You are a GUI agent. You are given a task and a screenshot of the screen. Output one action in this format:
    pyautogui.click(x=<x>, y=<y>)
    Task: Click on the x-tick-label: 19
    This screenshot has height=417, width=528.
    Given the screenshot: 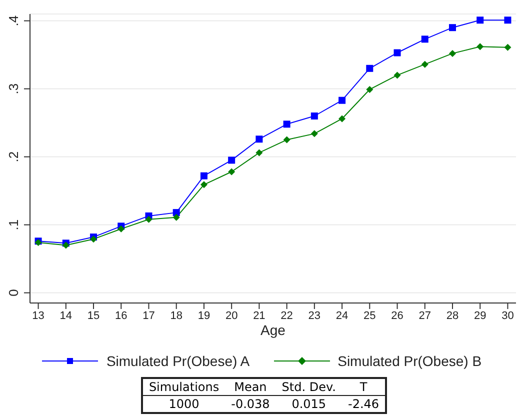 What is the action you would take?
    pyautogui.click(x=204, y=316)
    